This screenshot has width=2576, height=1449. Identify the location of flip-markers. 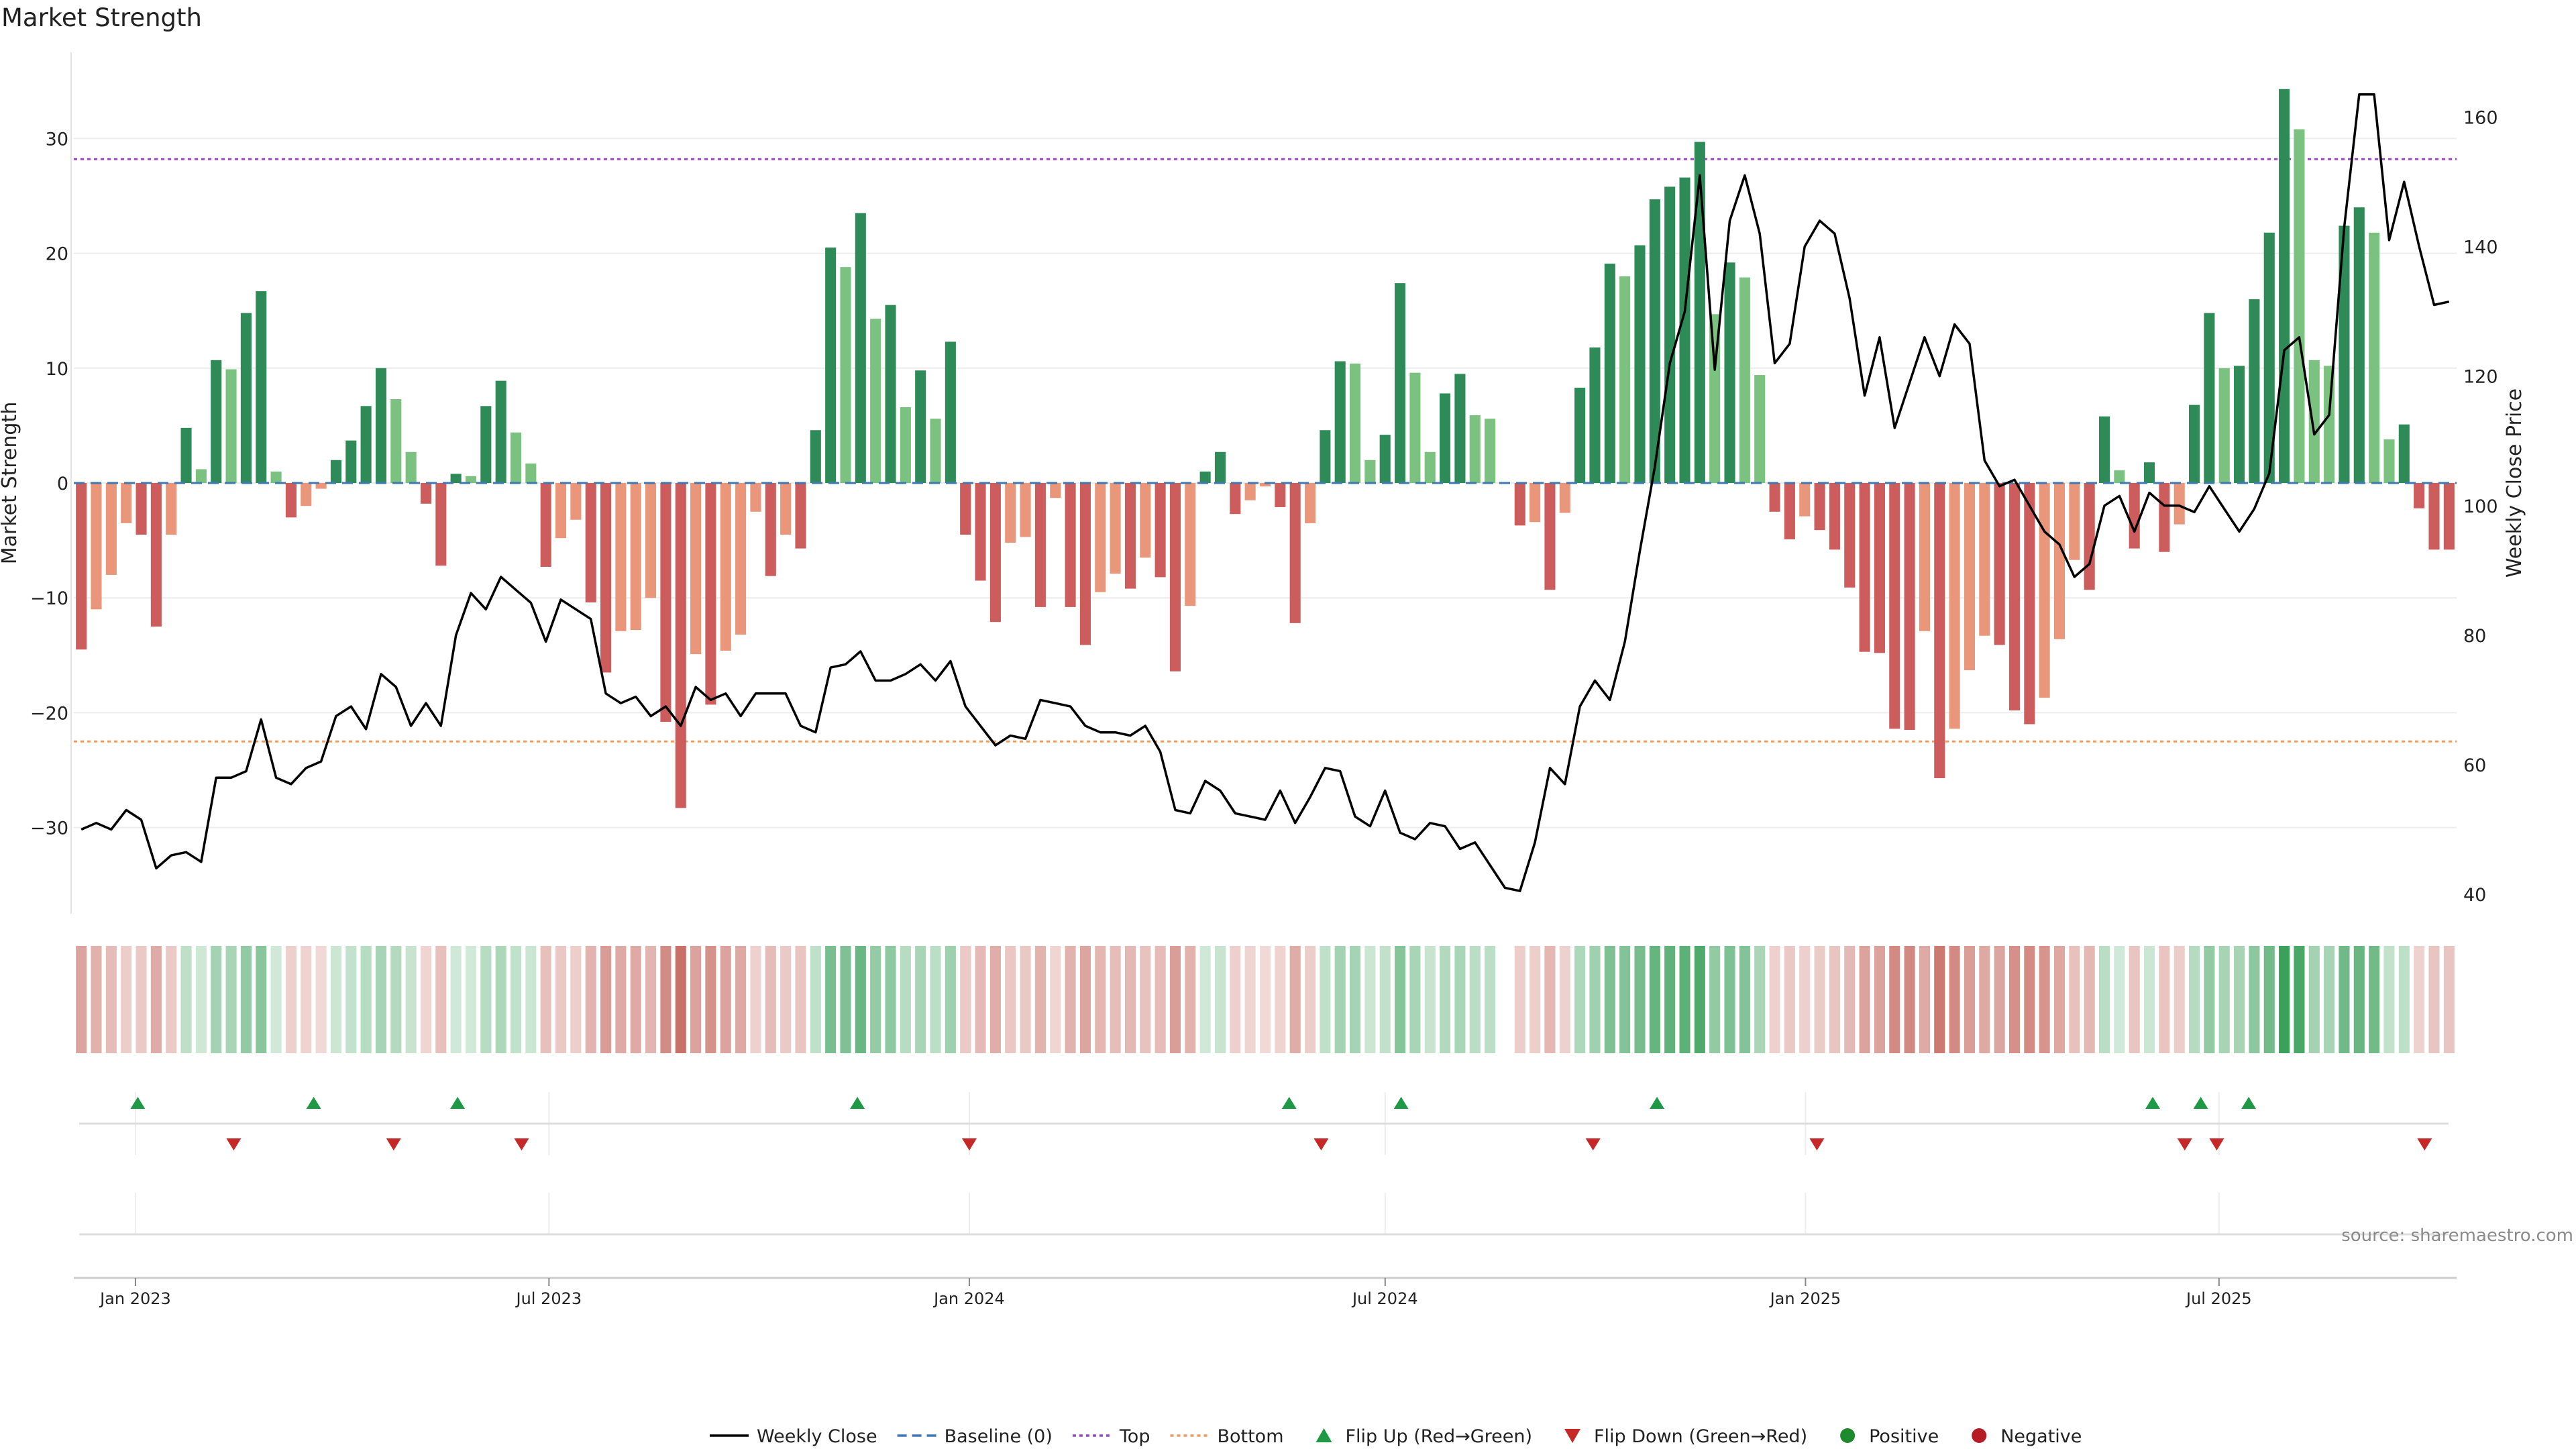
(1281, 1123).